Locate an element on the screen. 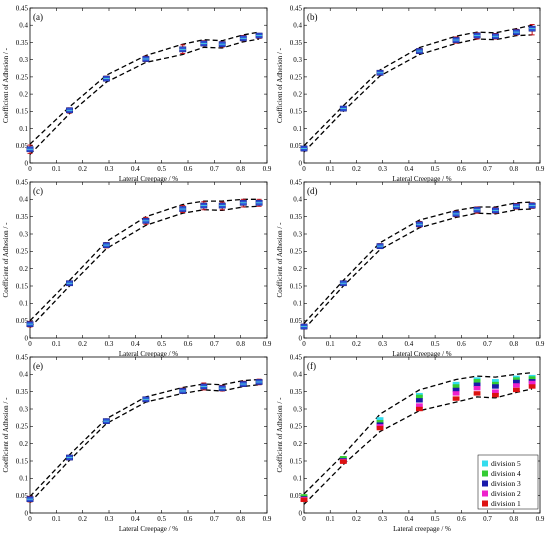  y-tick-label: 0.2 is located at coordinates (297, 95).